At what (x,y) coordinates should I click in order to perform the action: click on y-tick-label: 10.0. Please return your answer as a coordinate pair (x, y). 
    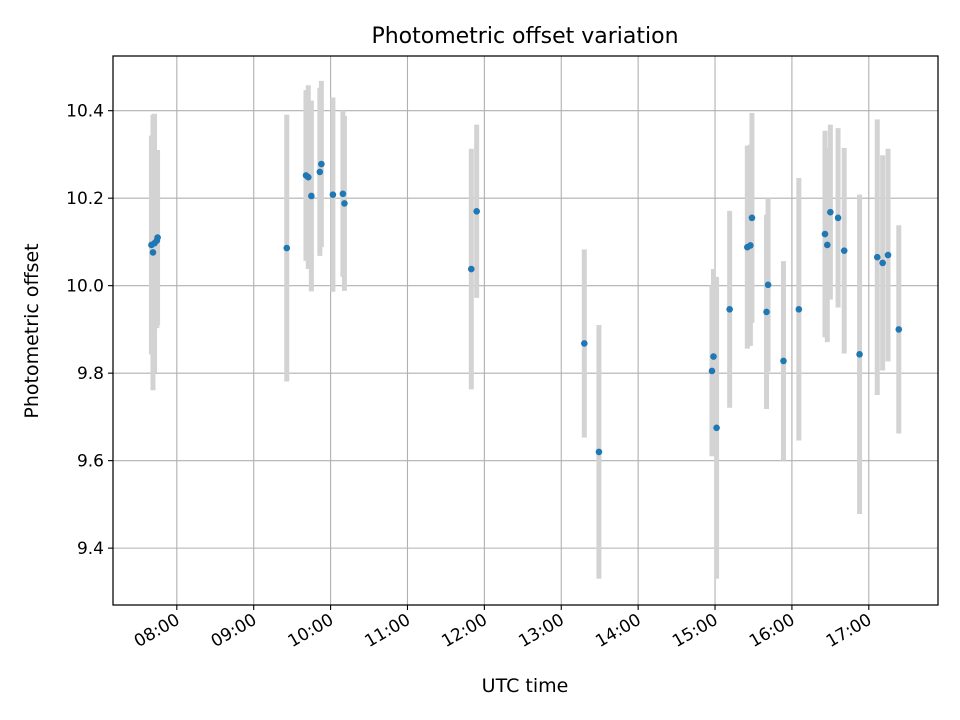
    Looking at the image, I should click on (85, 287).